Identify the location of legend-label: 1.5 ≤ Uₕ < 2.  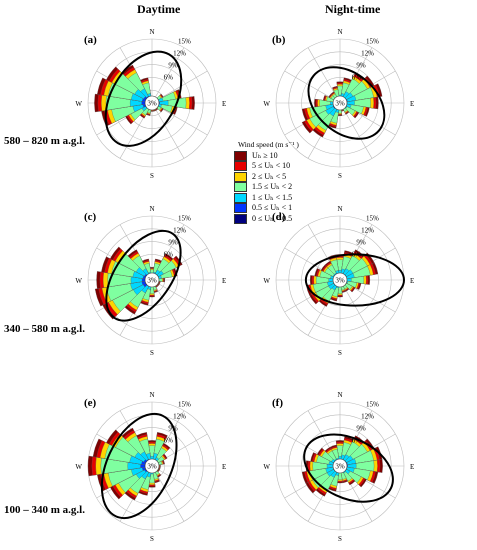
(272, 187).